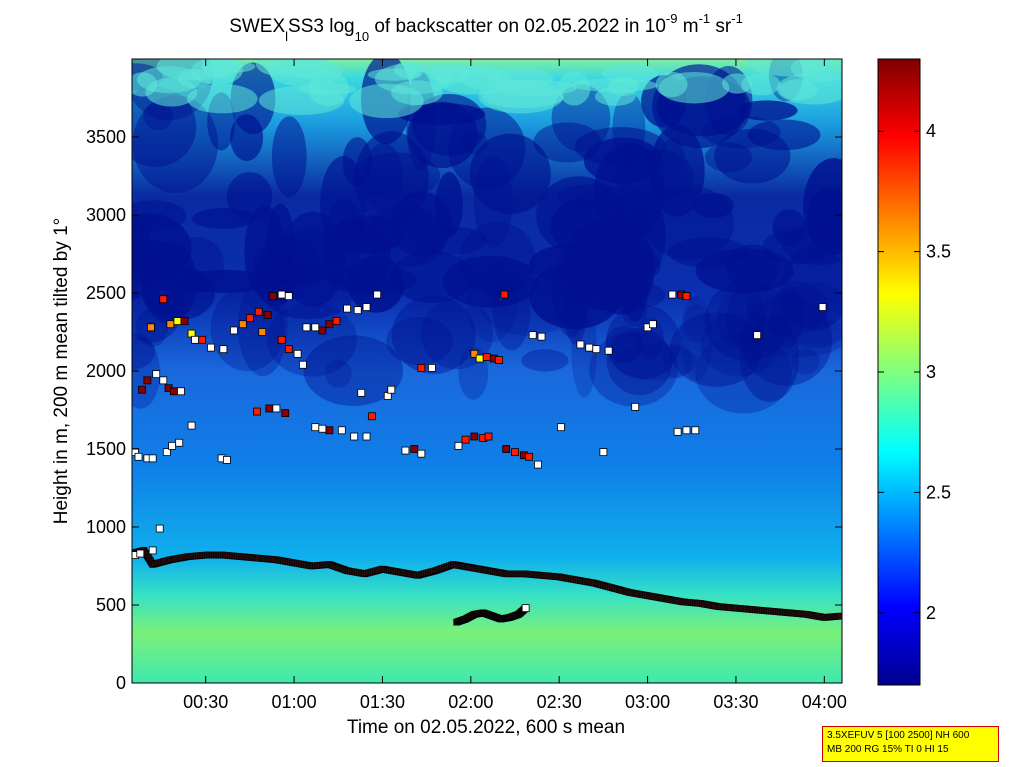 The height and width of the screenshot is (767, 1023). I want to click on colorbar-tick-label: 3, so click(931, 372).